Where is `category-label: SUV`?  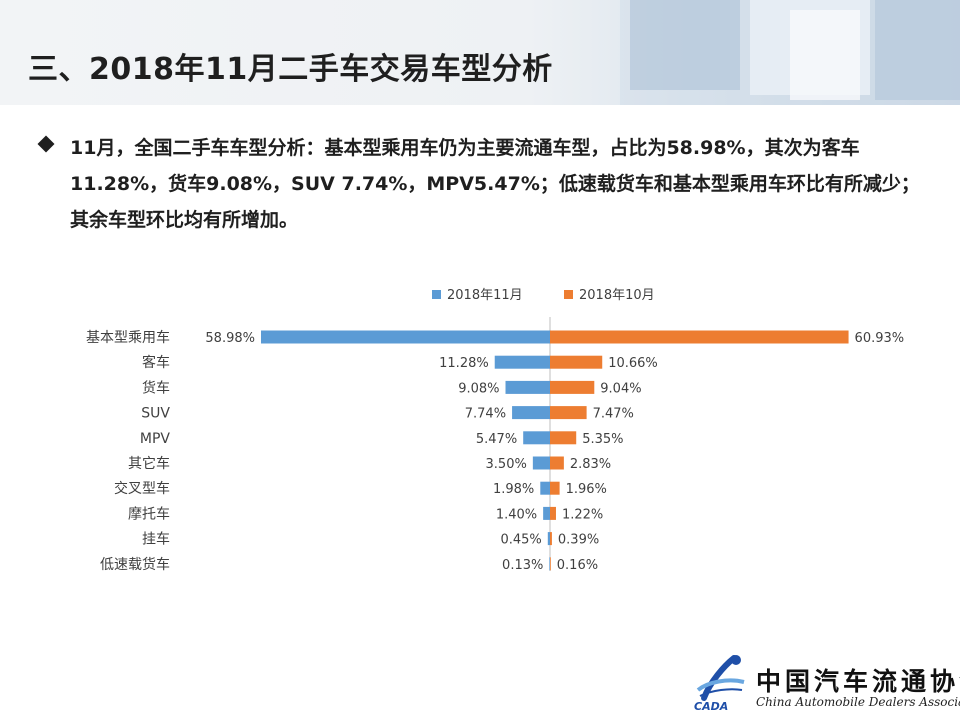
category-label: SUV is located at coordinates (155, 414).